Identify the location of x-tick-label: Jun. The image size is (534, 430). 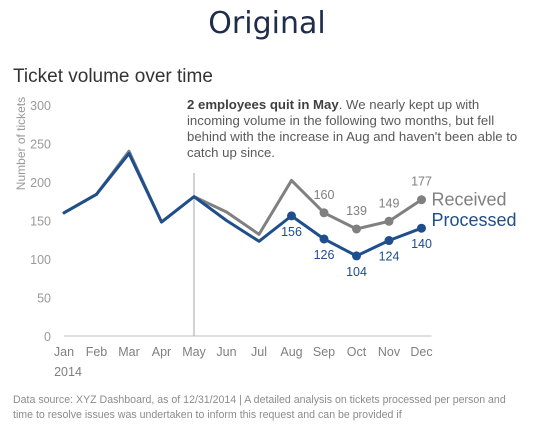
(226, 352).